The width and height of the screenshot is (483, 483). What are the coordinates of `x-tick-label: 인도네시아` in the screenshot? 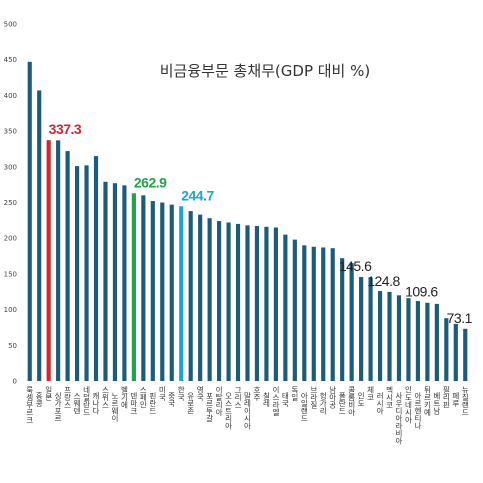 It's located at (408, 405).